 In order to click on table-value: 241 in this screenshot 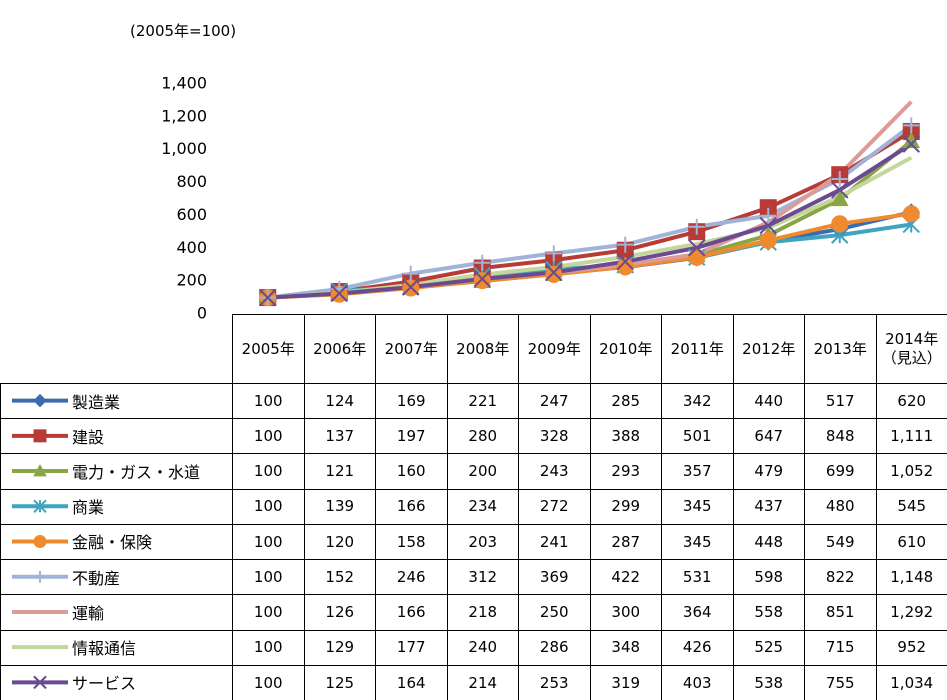, I will do `click(554, 542)`.